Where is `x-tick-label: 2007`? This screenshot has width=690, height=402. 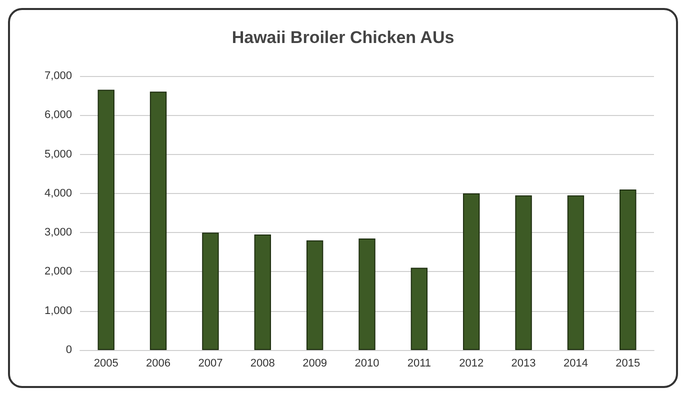
x-tick-label: 2007 is located at coordinates (210, 364).